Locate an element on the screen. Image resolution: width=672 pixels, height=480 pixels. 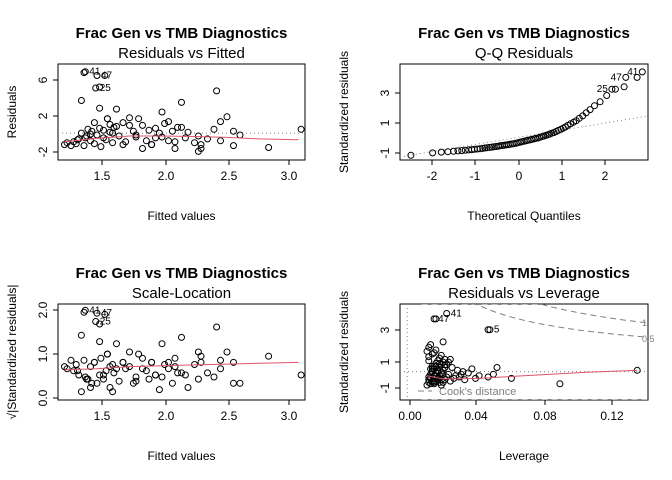
panel-subtitle: Scale-Location is located at coordinates (181, 293).